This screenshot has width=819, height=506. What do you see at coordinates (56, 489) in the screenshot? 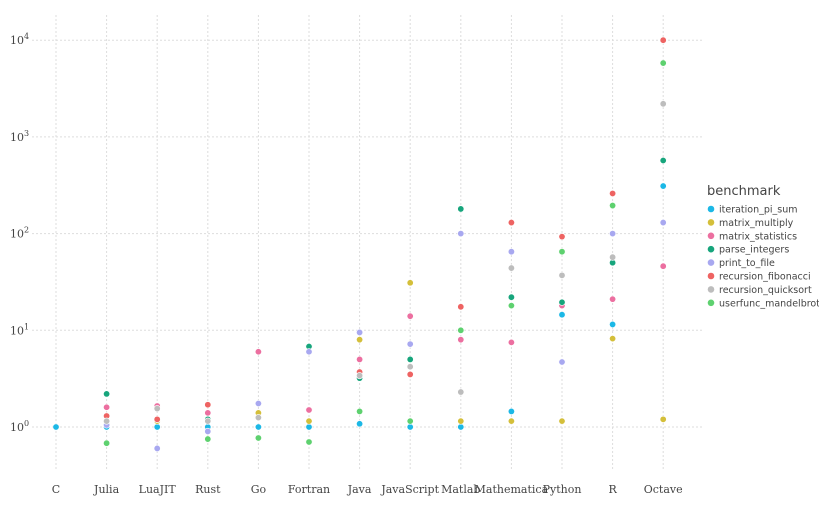
I see `x-tick-label: C` at bounding box center [56, 489].